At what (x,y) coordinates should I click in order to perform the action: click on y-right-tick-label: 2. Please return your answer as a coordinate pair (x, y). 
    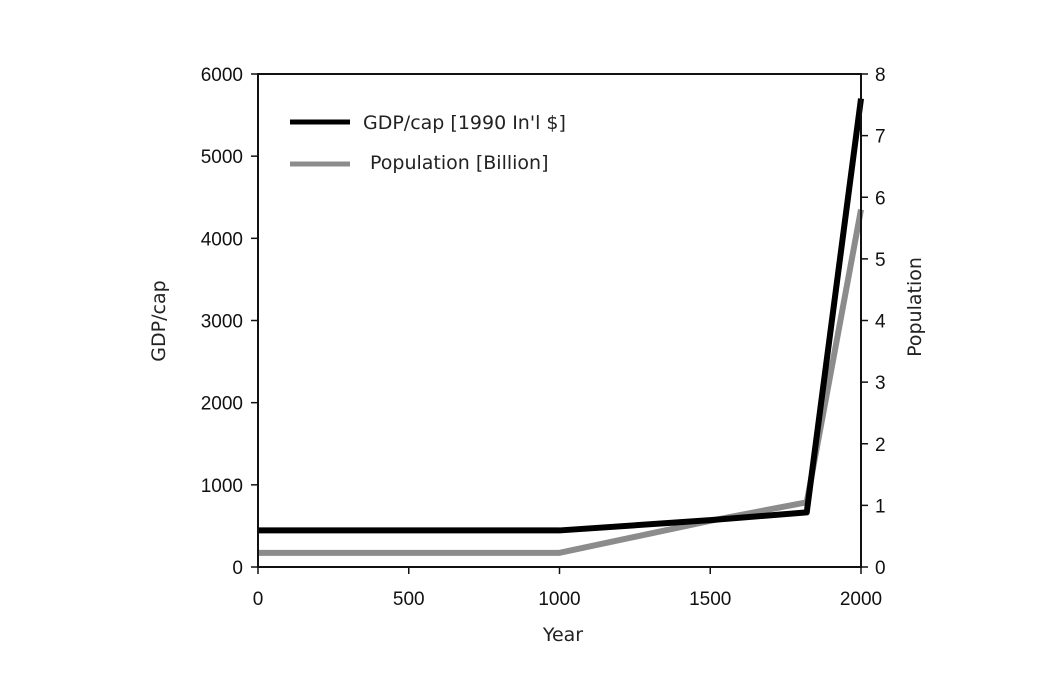
    Looking at the image, I should click on (880, 445).